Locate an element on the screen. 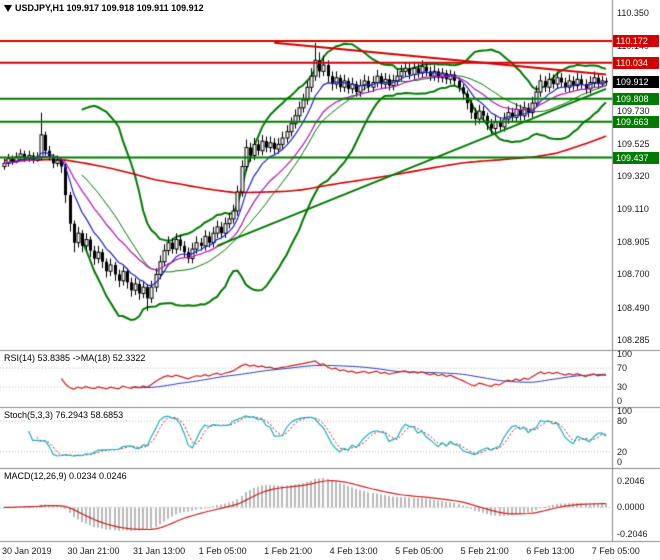 This screenshot has height=560, width=660. stoch-tick-label: 0 is located at coordinates (620, 462).